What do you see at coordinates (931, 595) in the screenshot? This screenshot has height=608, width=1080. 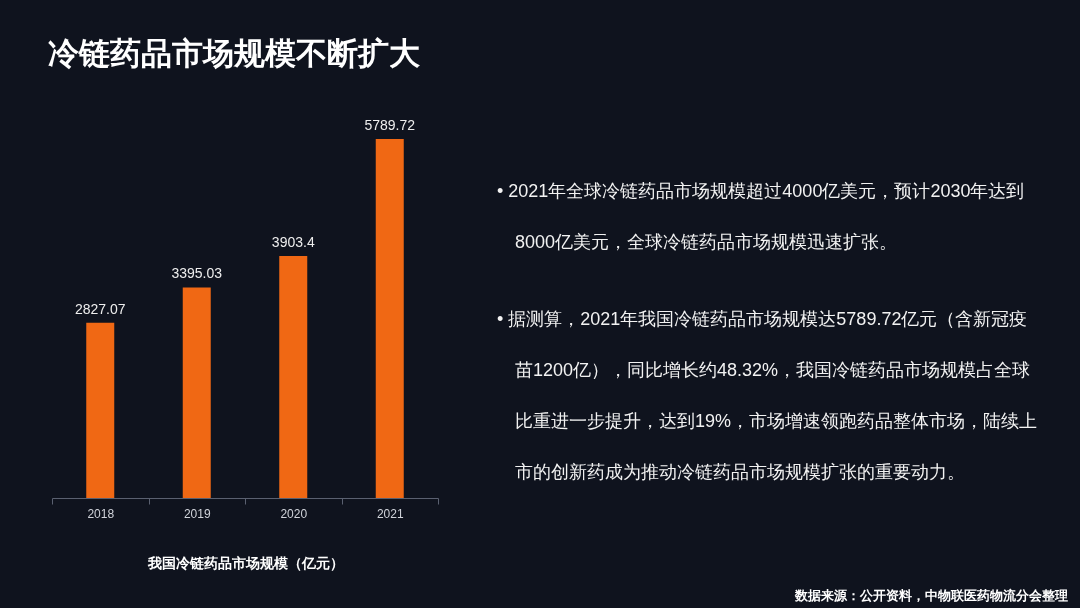 I see `source-note: 数据来源：公开资料，中物联医药物流分会整理` at bounding box center [931, 595].